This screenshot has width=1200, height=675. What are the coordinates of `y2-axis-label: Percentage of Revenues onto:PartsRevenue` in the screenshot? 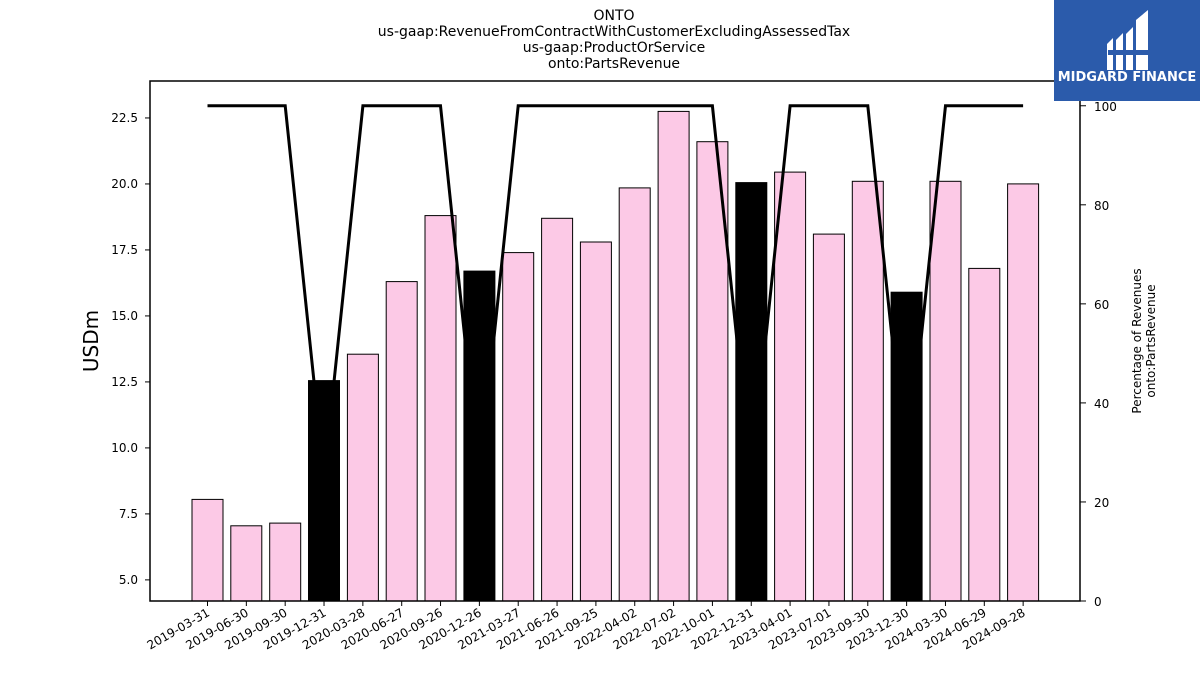 It's located at (1144, 340).